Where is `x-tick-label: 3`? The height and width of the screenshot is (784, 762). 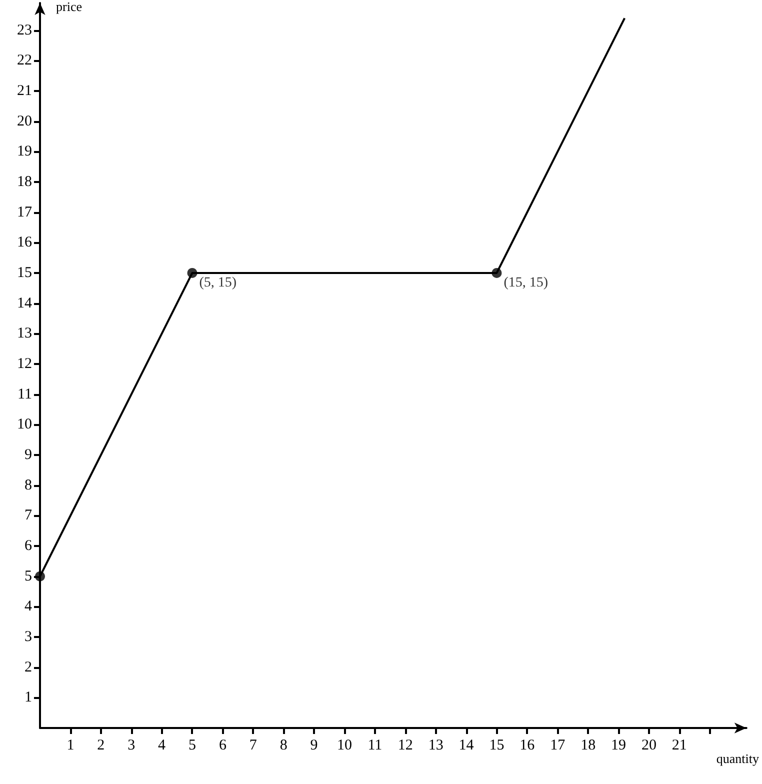 x-tick-label: 3 is located at coordinates (132, 746).